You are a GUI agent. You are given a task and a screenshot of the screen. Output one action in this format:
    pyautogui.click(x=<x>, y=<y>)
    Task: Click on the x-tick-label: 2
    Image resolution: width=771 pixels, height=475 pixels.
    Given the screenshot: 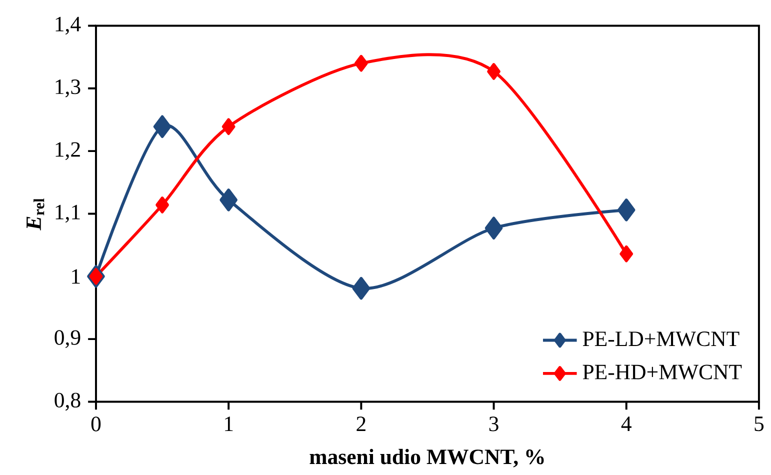 What is the action you would take?
    pyautogui.click(x=361, y=424)
    